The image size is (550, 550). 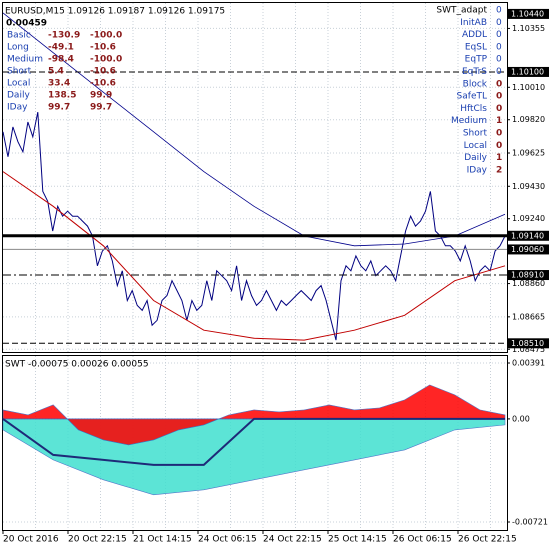 I want to click on y-tick-label: 1.10355, so click(x=528, y=28).